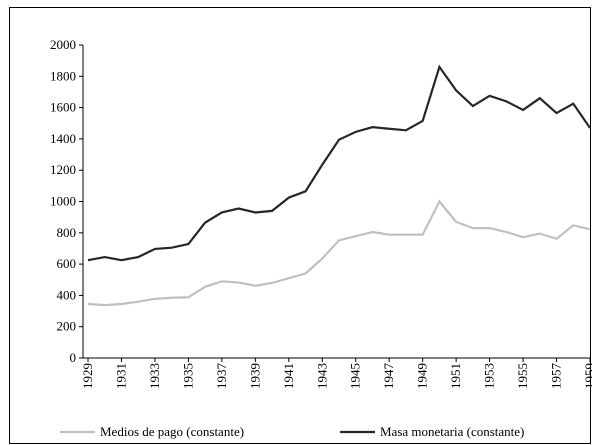 The height and width of the screenshot is (445, 592). I want to click on x-tick-label: 1945, so click(355, 376).